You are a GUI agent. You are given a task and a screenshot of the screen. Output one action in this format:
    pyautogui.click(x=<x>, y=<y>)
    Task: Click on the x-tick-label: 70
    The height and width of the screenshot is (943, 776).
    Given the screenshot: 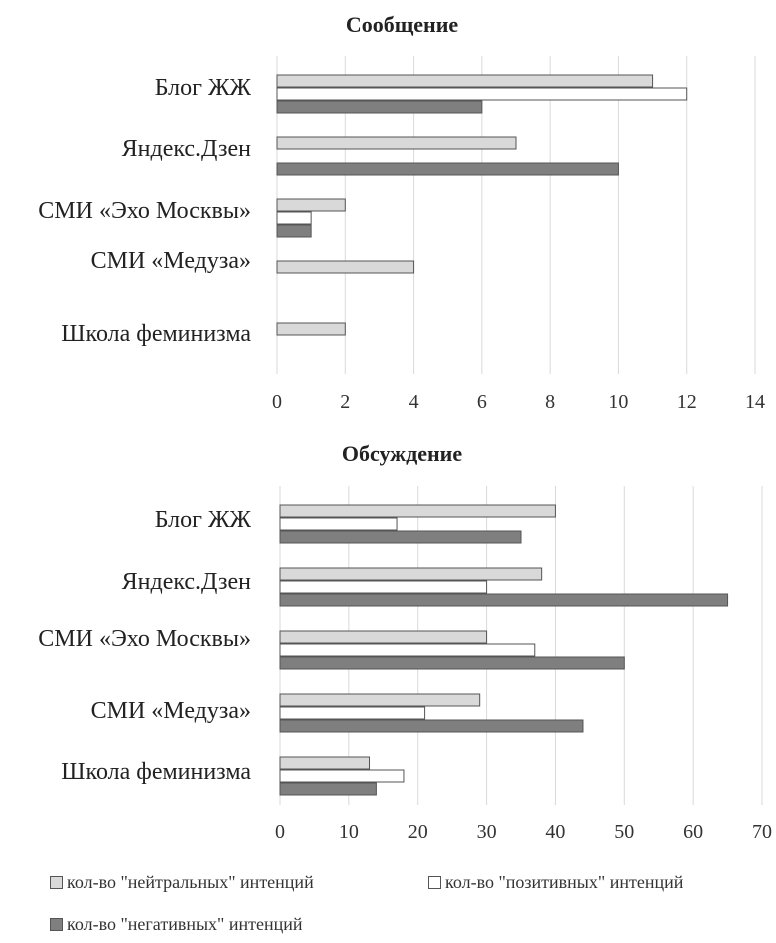 What is the action you would take?
    pyautogui.click(x=762, y=832)
    